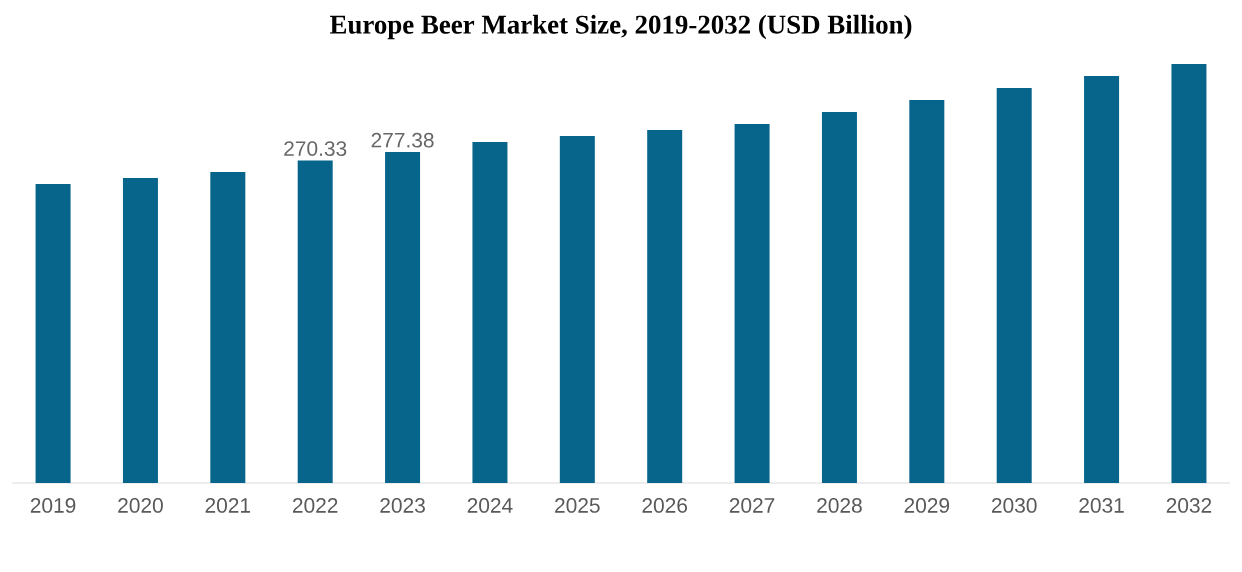 This screenshot has width=1242, height=572. What do you see at coordinates (665, 505) in the screenshot?
I see `x-tick-label: 2026` at bounding box center [665, 505].